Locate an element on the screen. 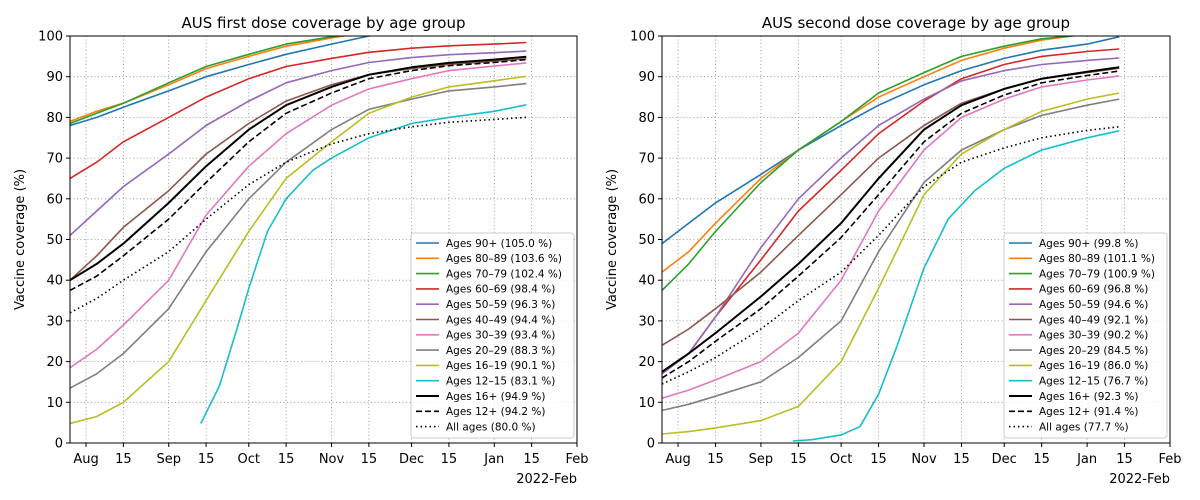 This screenshot has width=1200, height=500. legend-label: Ages 40–49 (94.4 %) is located at coordinates (500, 320).